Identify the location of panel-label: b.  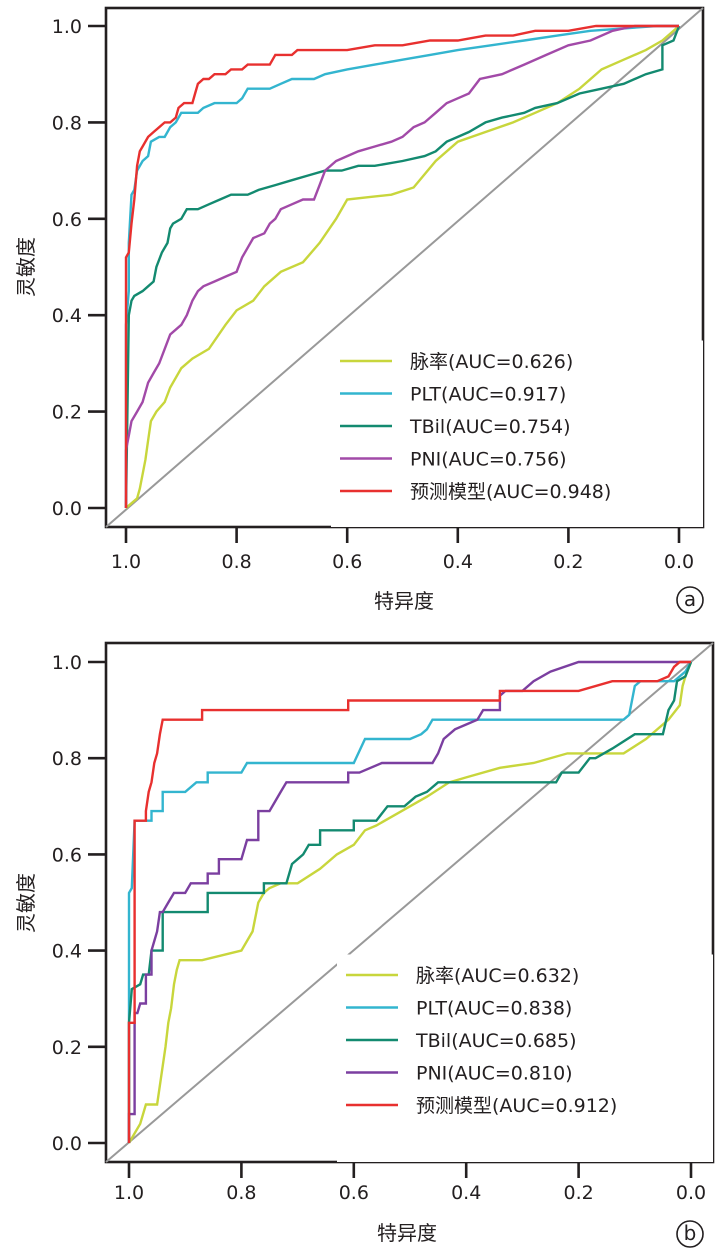
(690, 1233).